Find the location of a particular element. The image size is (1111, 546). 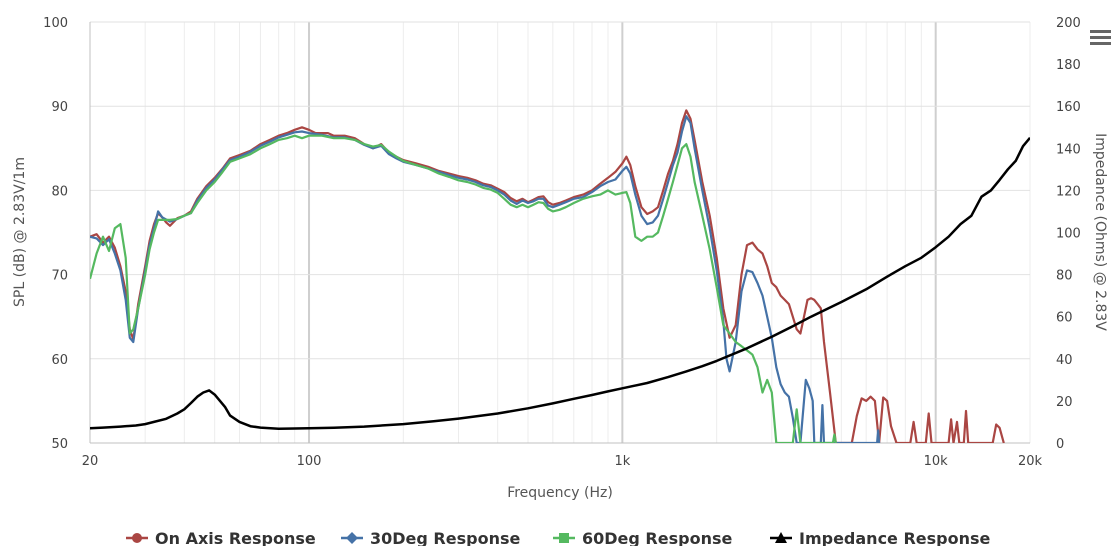

x-tick-label: 100 is located at coordinates (309, 461).